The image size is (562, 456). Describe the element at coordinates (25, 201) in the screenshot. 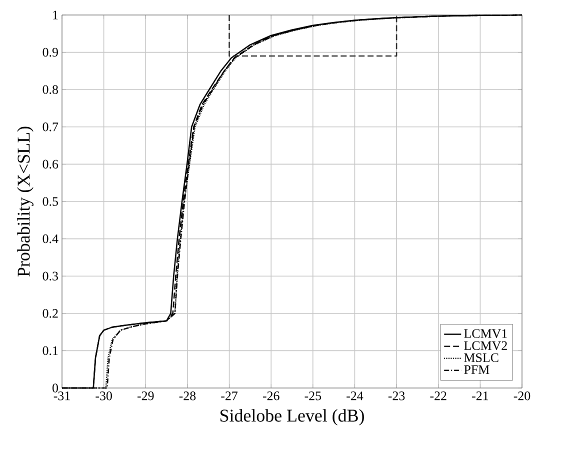

I see `y-axis-title: Probability (X<SLL)` at that location.